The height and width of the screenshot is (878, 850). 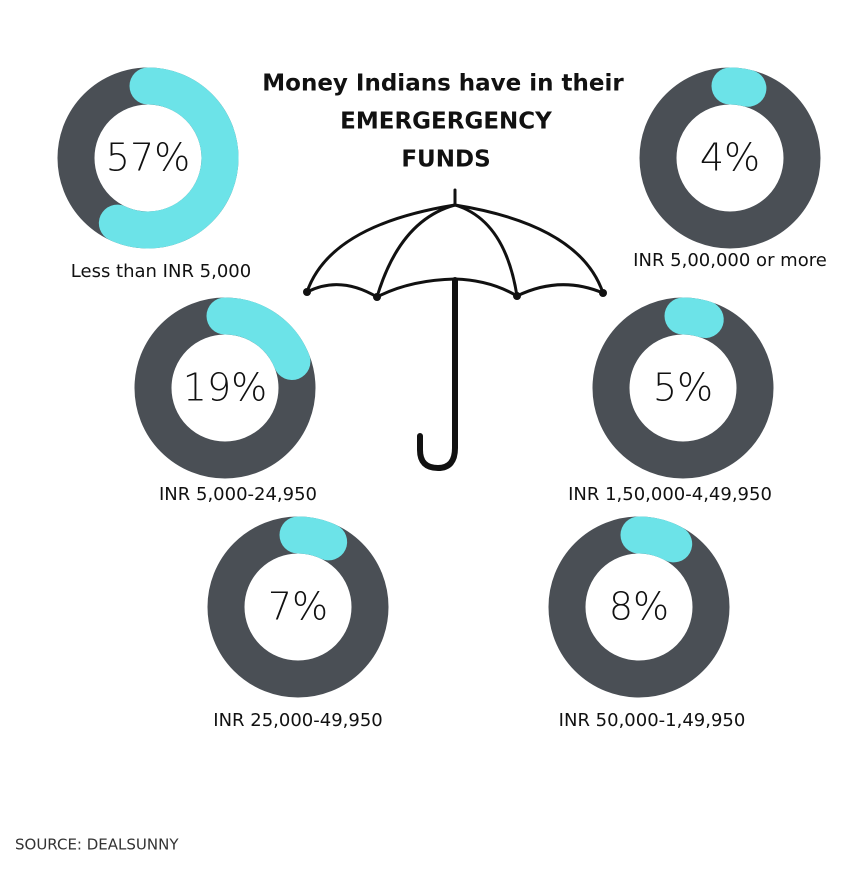 I want to click on source: SOURCE: DEALSUNNY, so click(x=97, y=845).